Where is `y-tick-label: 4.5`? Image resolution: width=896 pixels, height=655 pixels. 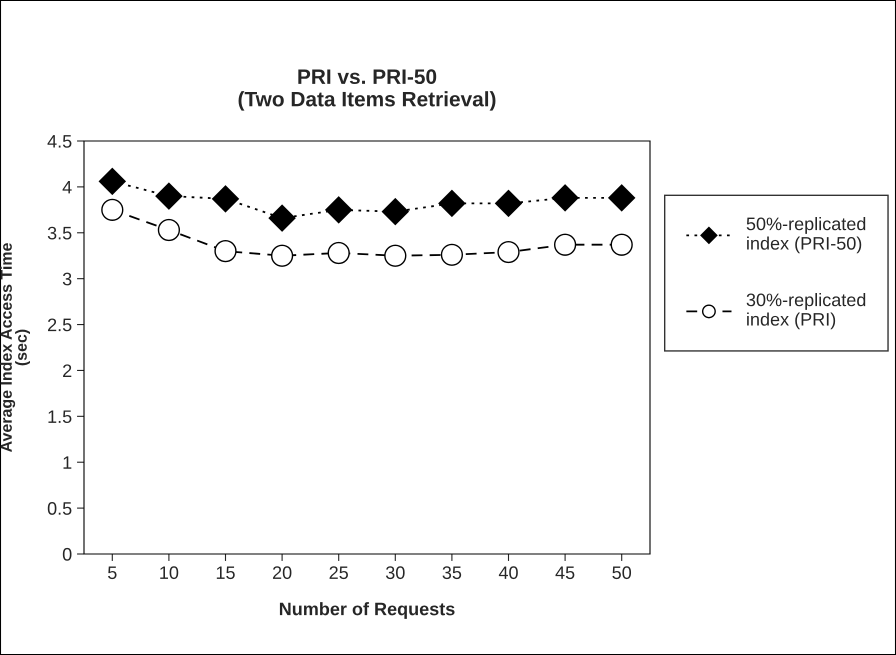
y-tick-label: 4.5 is located at coordinates (60, 141).